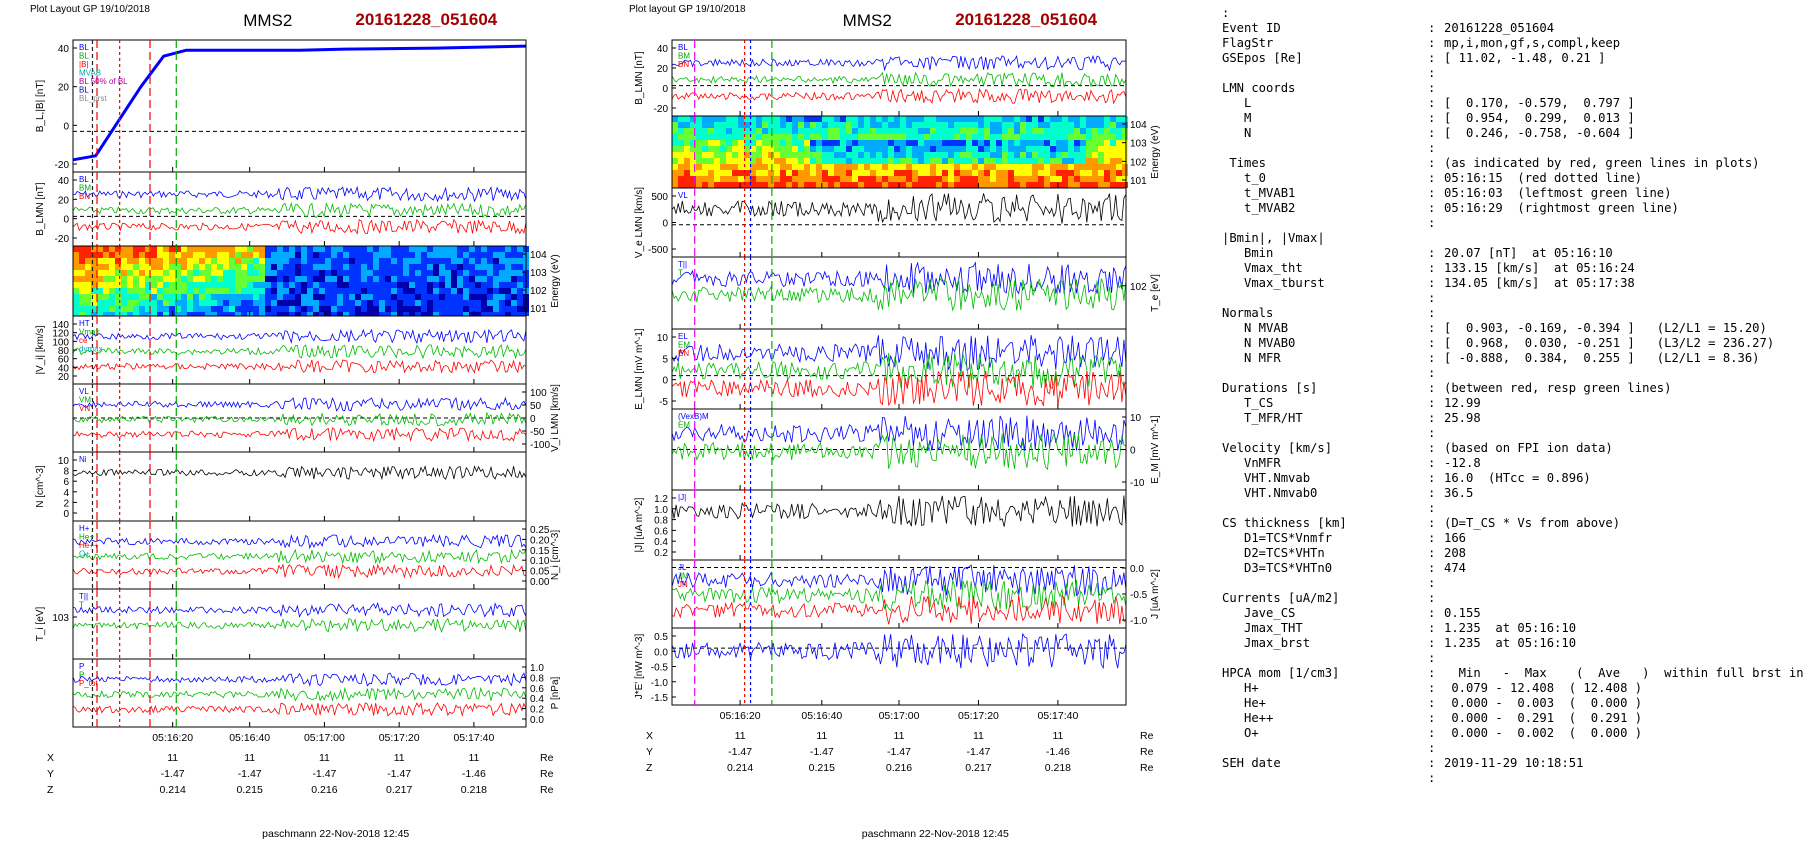 This screenshot has height=841, width=1804. I want to click on info-line: t_MVAB2:05:16:29 (rightmost green line), so click(1513, 208).